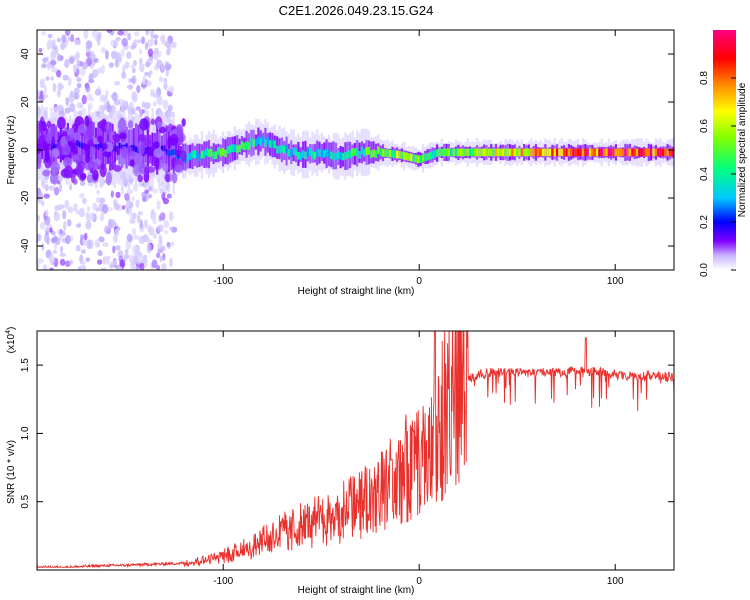 Image resolution: width=750 pixels, height=600 pixels. I want to click on colorbar-tick-label: 0.8, so click(704, 78).